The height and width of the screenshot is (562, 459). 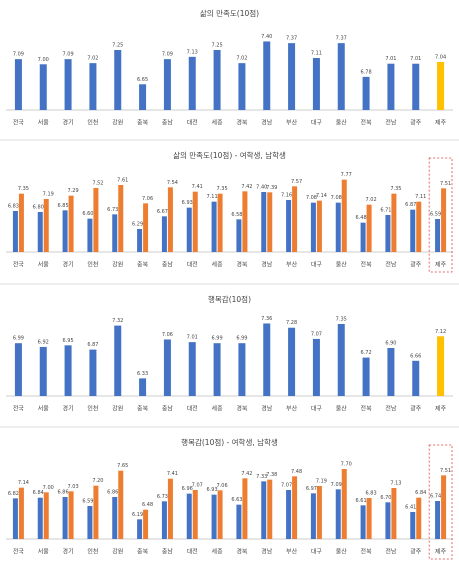 I want to click on data-label: 7.28, so click(x=291, y=323).